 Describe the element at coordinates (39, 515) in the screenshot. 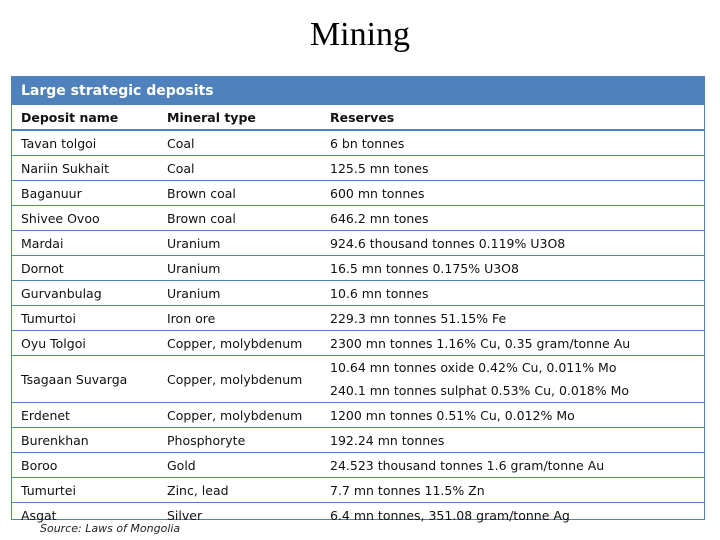

I see `deposit-name-cell: Asgat` at that location.